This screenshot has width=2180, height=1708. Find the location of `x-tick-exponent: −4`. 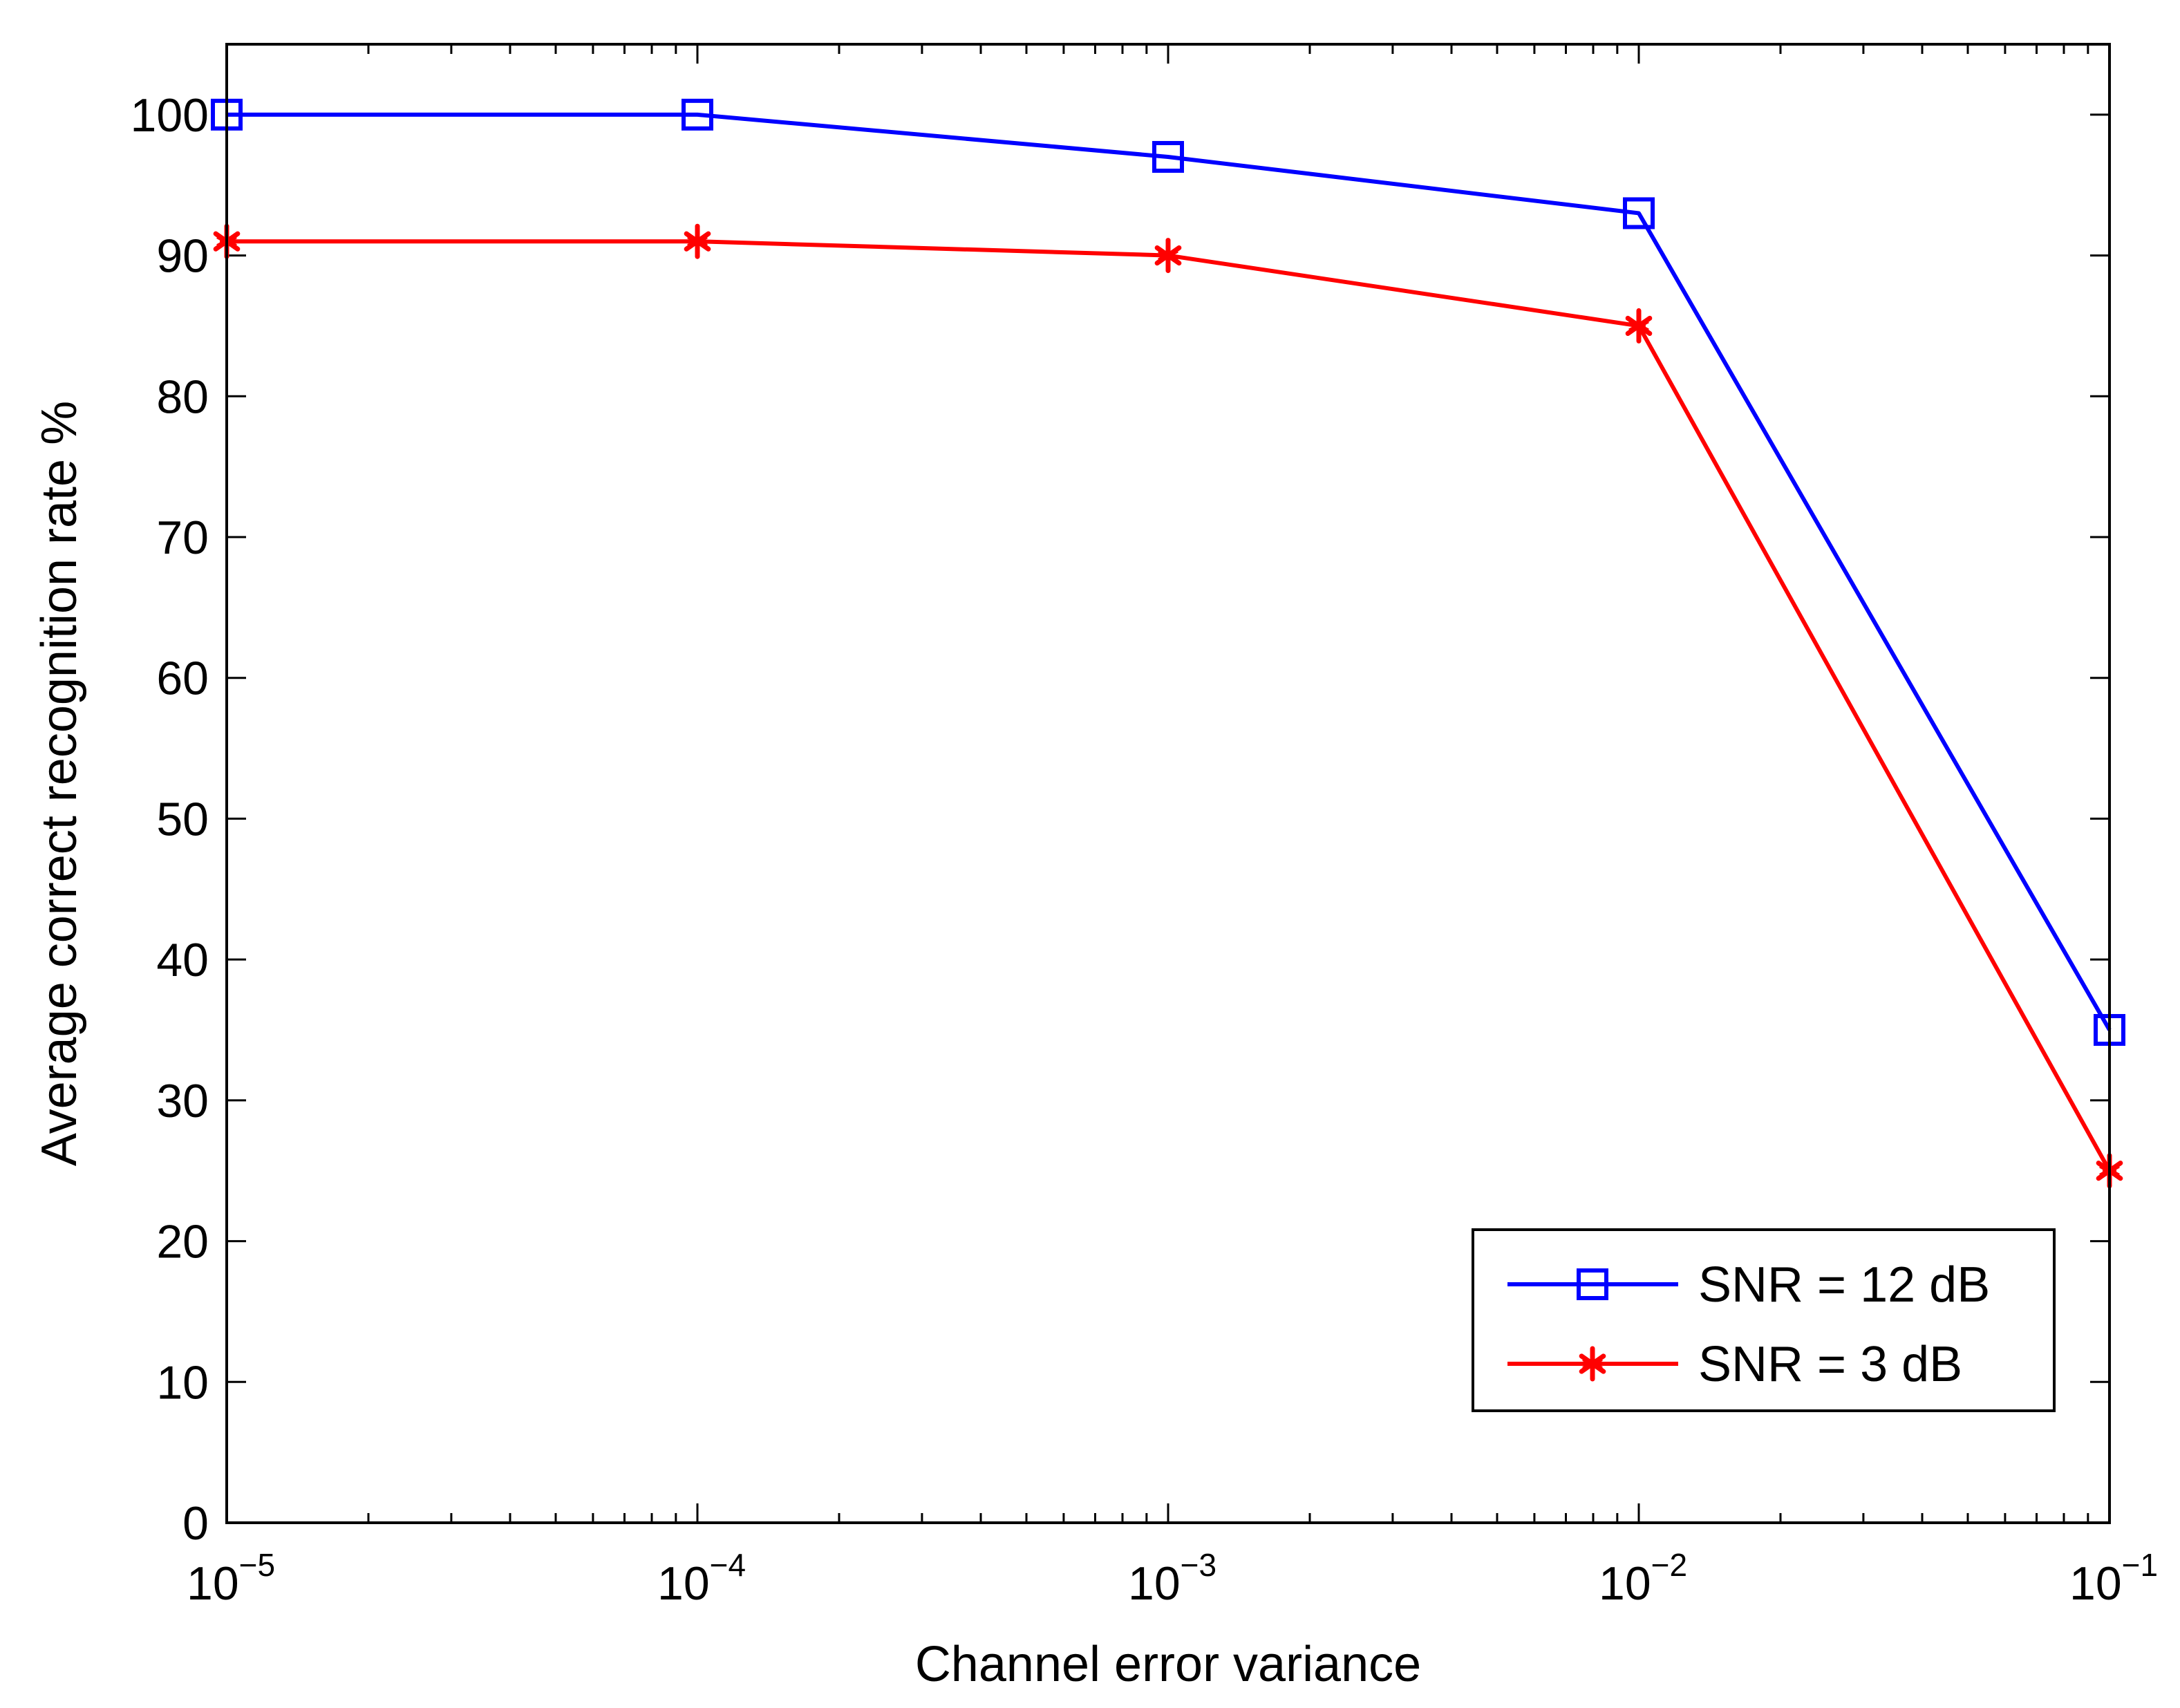

x-tick-exponent: −4 is located at coordinates (728, 1565).